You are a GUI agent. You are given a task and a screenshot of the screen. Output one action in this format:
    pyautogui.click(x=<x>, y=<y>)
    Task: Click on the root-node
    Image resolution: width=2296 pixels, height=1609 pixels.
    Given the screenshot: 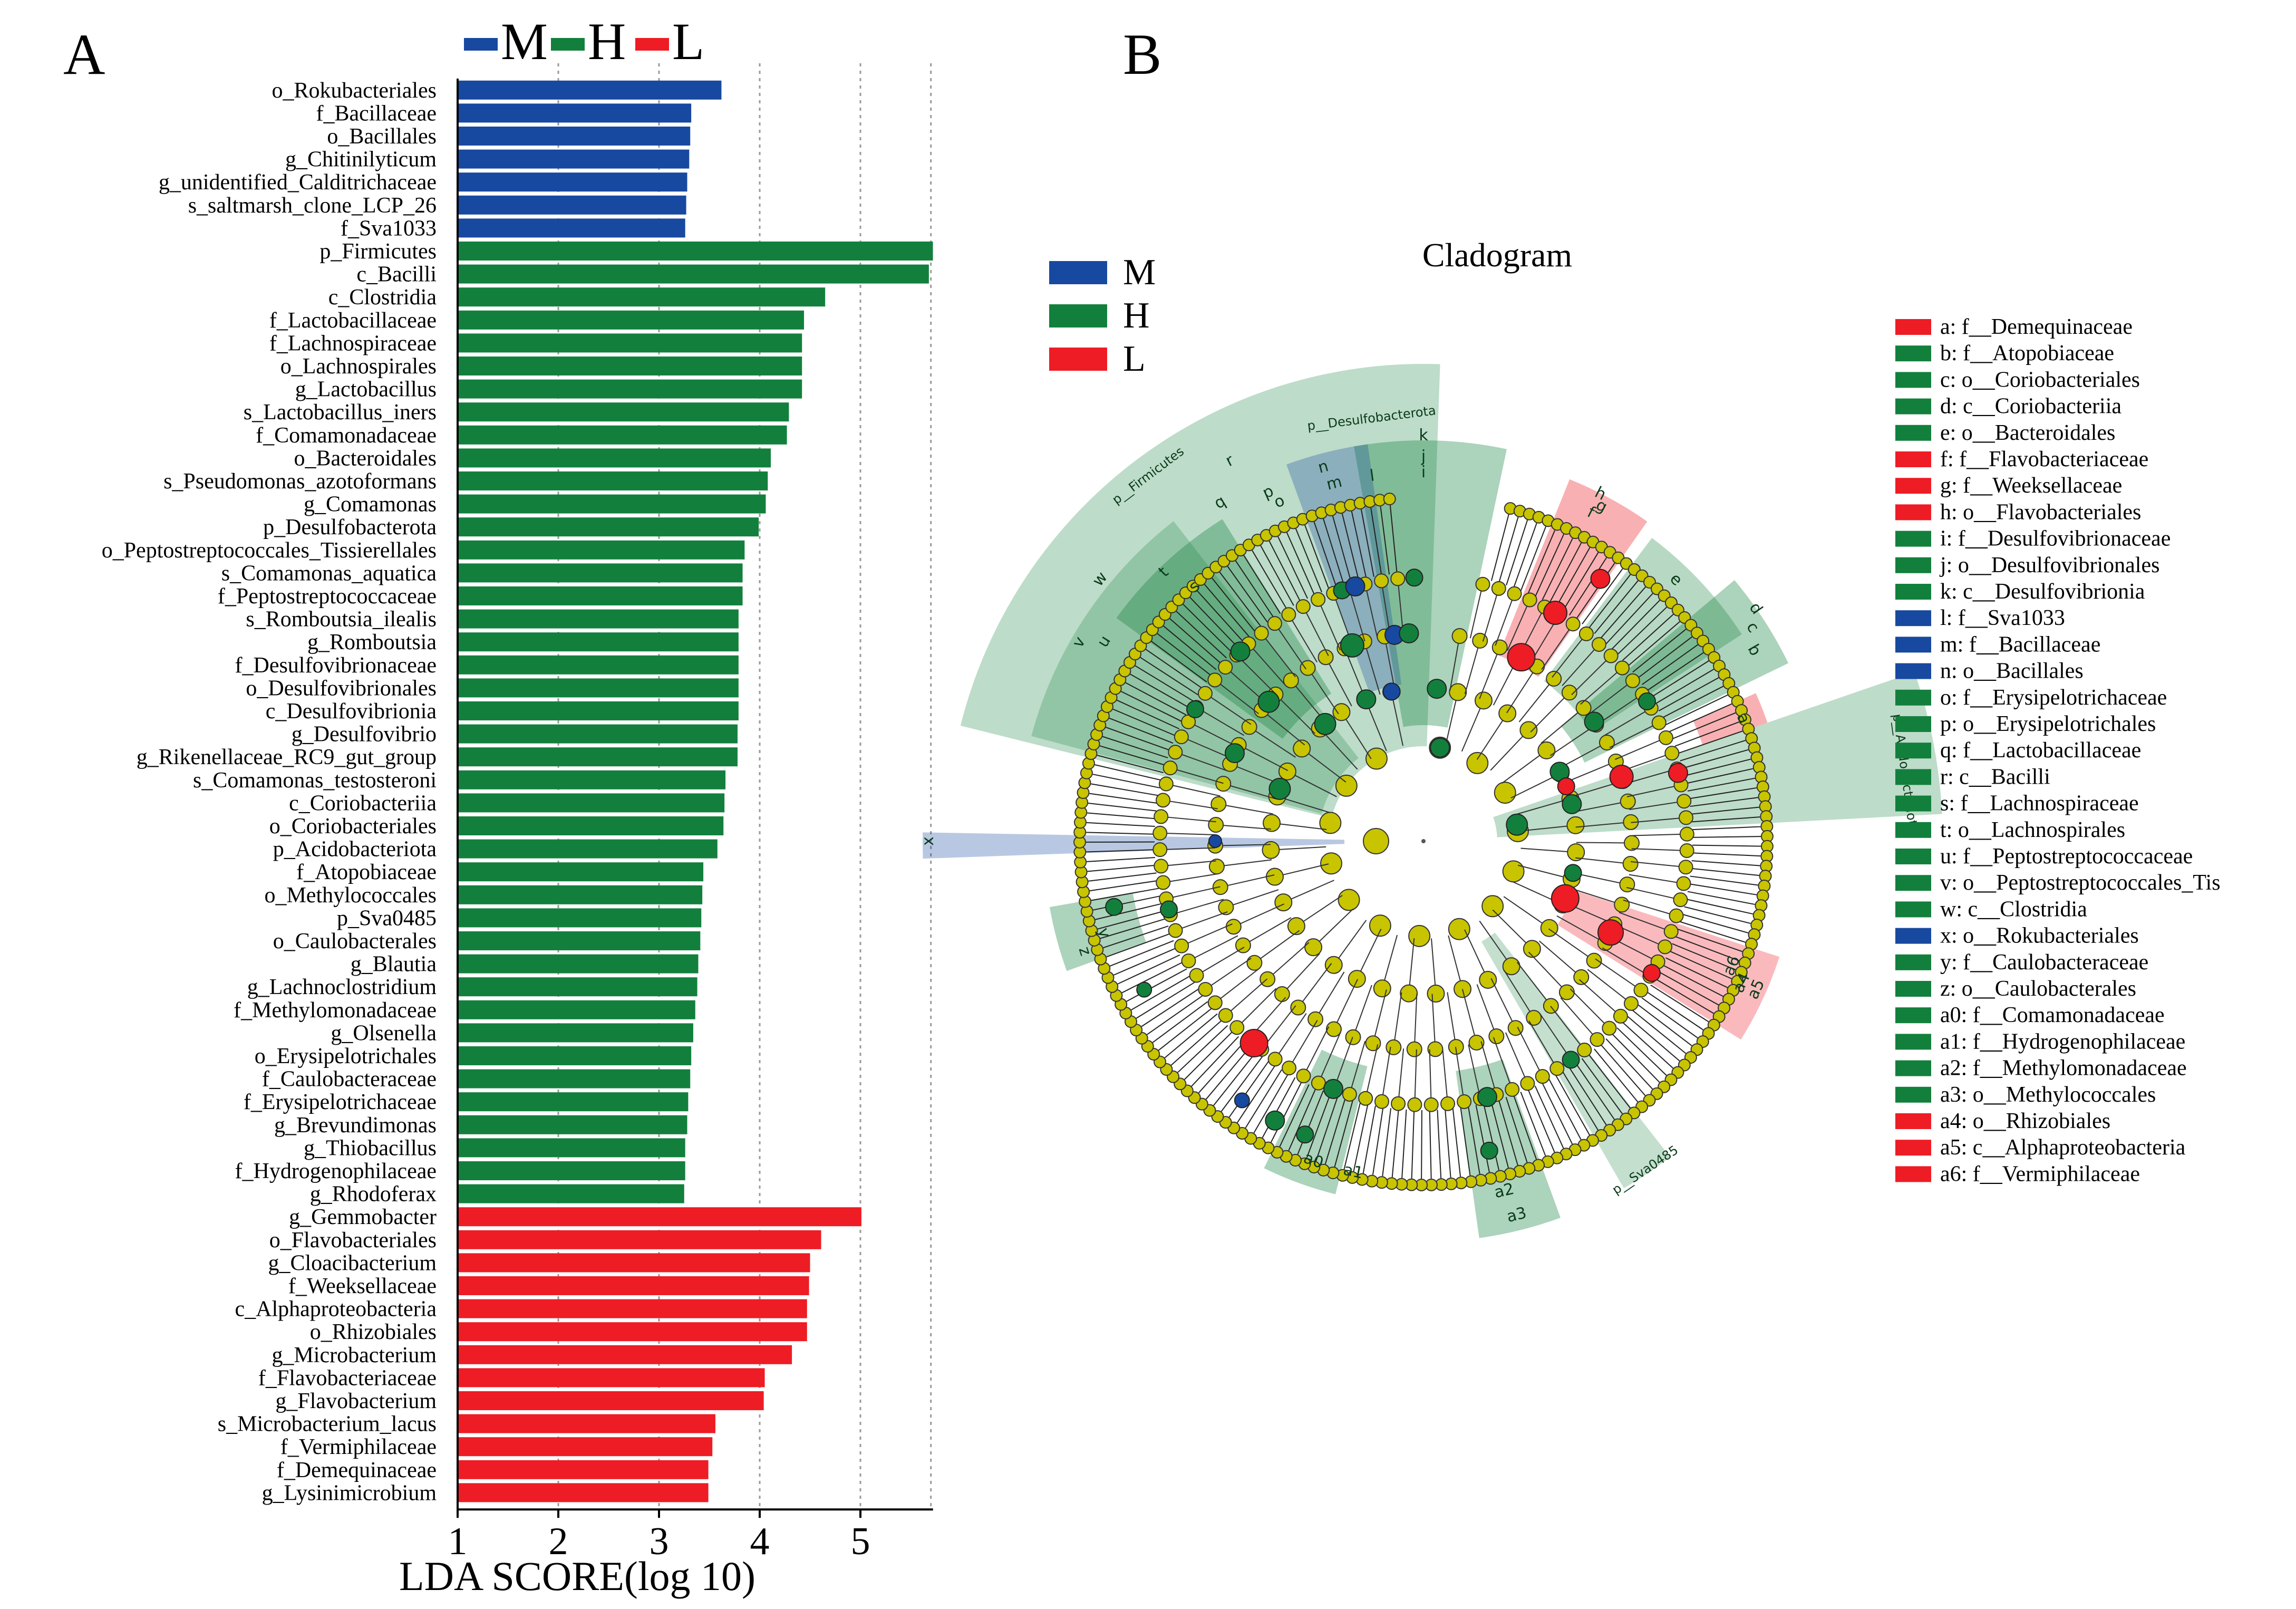 What is the action you would take?
    pyautogui.click(x=1423, y=841)
    